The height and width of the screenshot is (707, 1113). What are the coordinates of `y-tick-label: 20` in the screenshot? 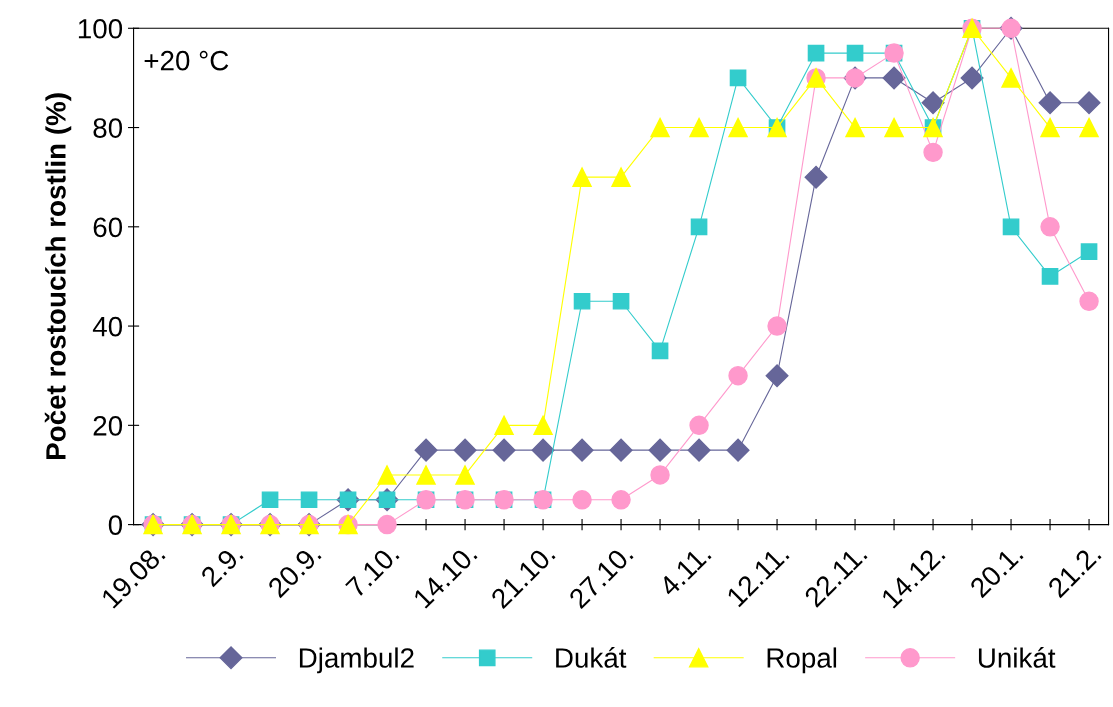 It's located at (108, 426).